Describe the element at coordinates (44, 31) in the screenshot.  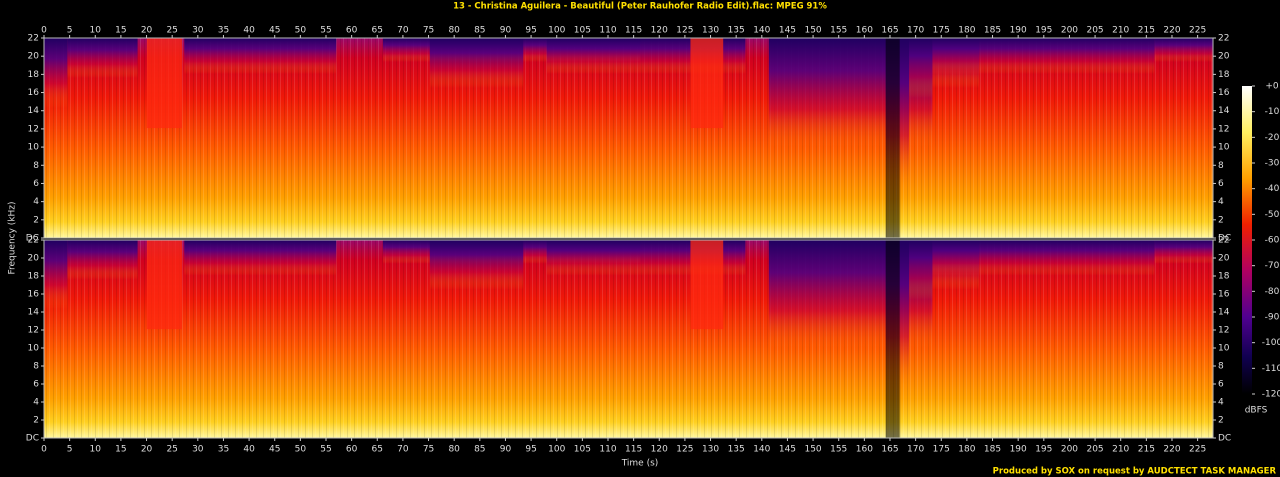
I see `x-tick-label: 0` at that location.